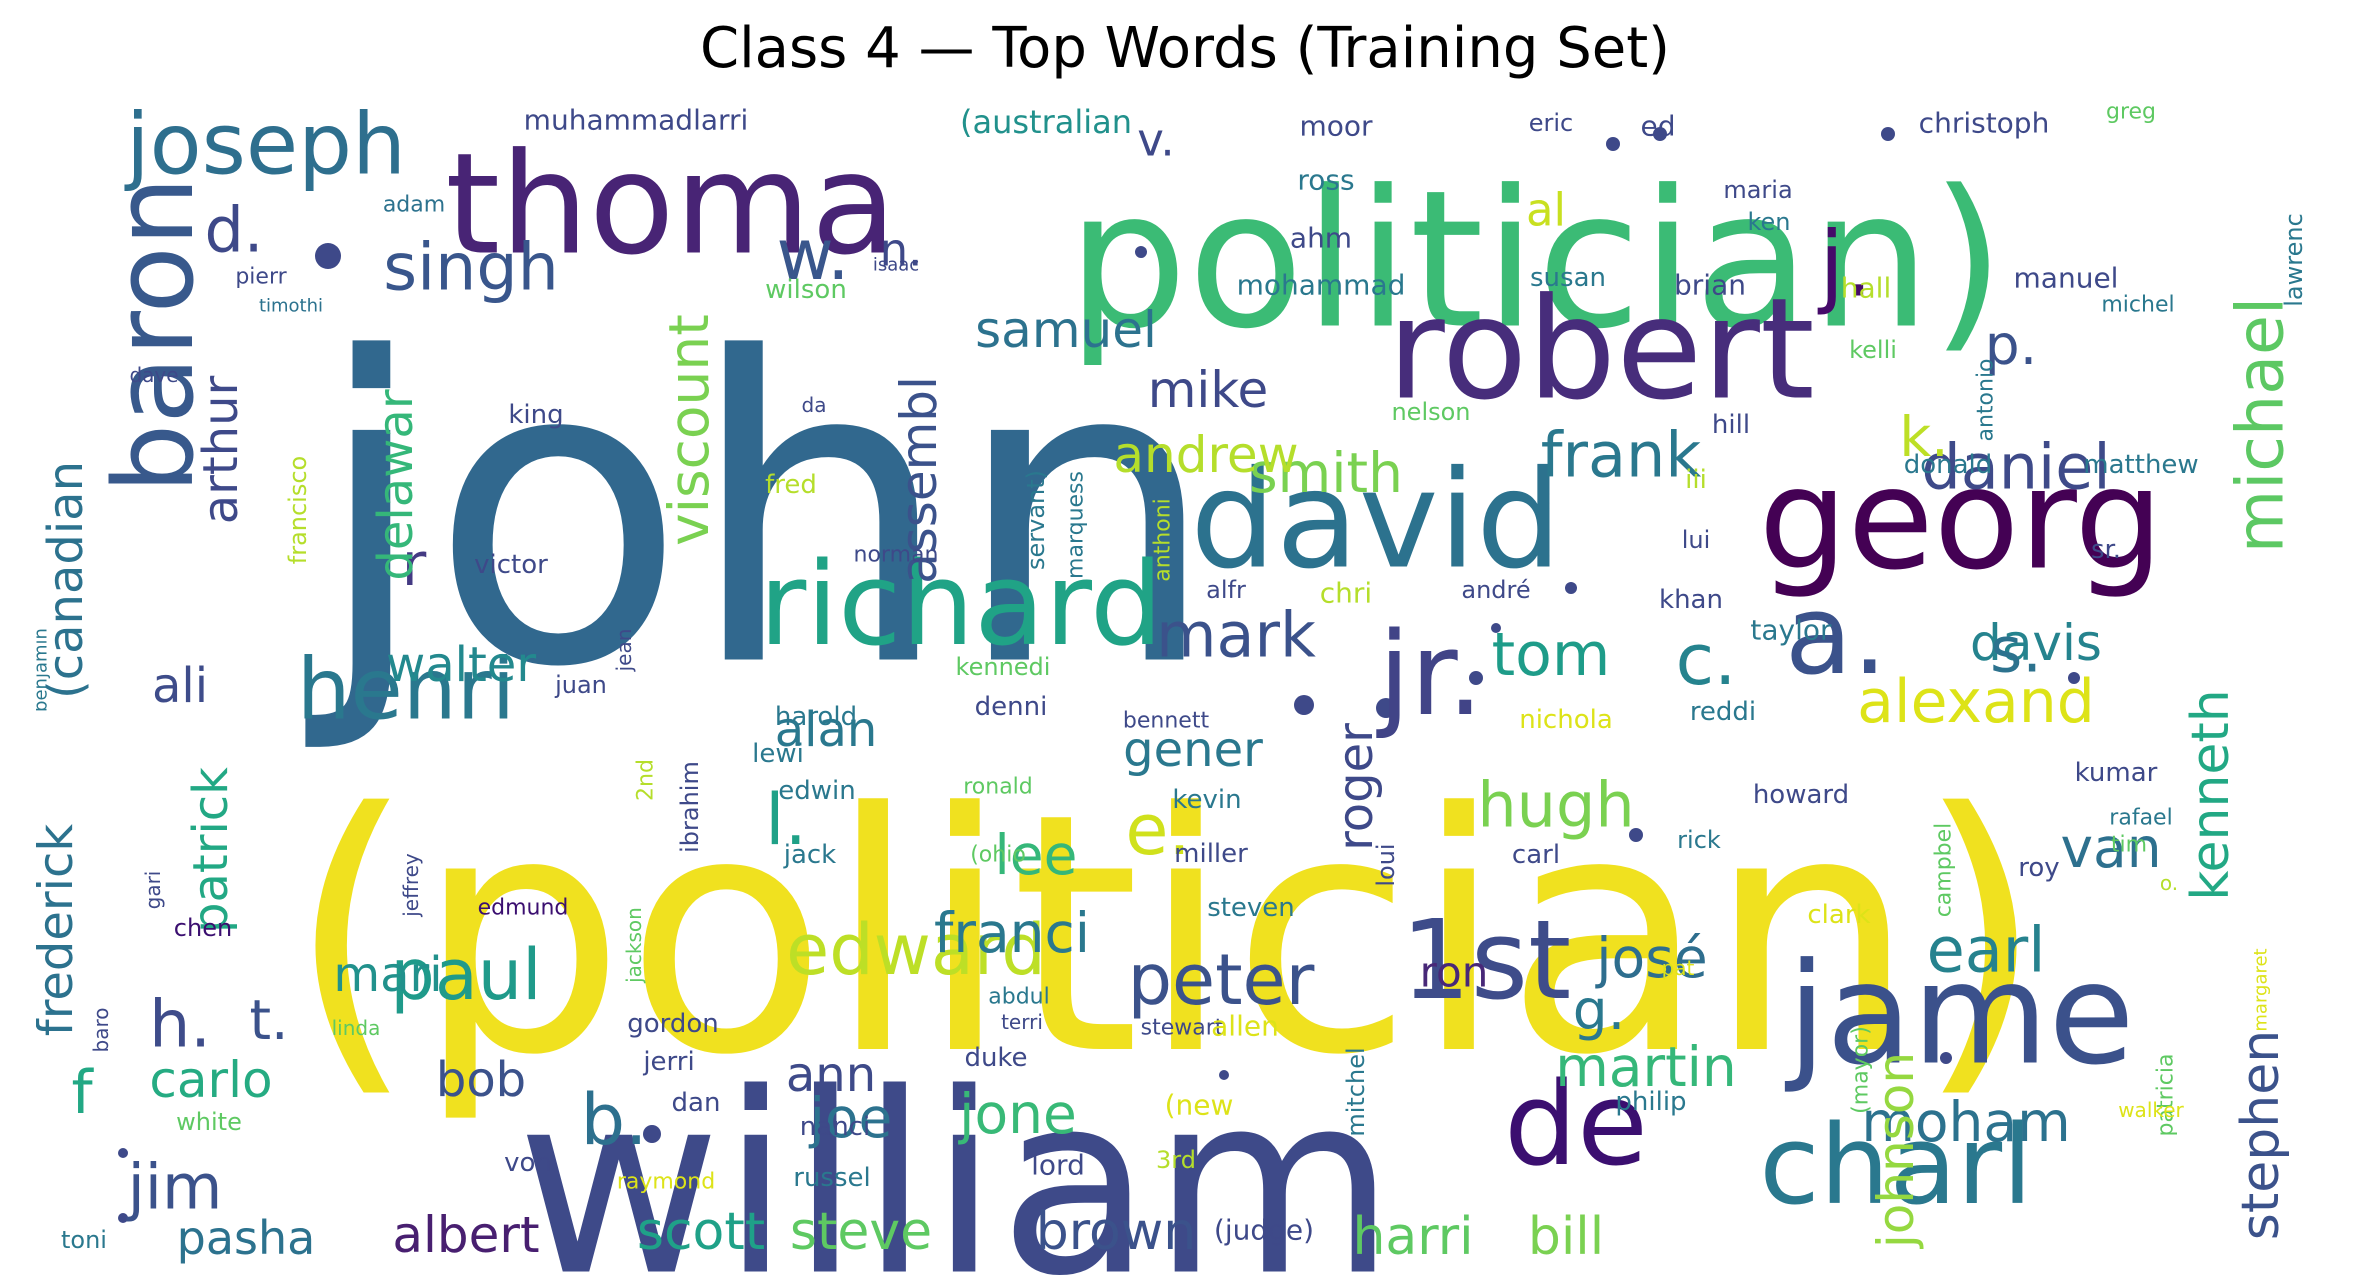 The image size is (2370, 1285). I want to click on cloud-word: peter, so click(1221, 980).